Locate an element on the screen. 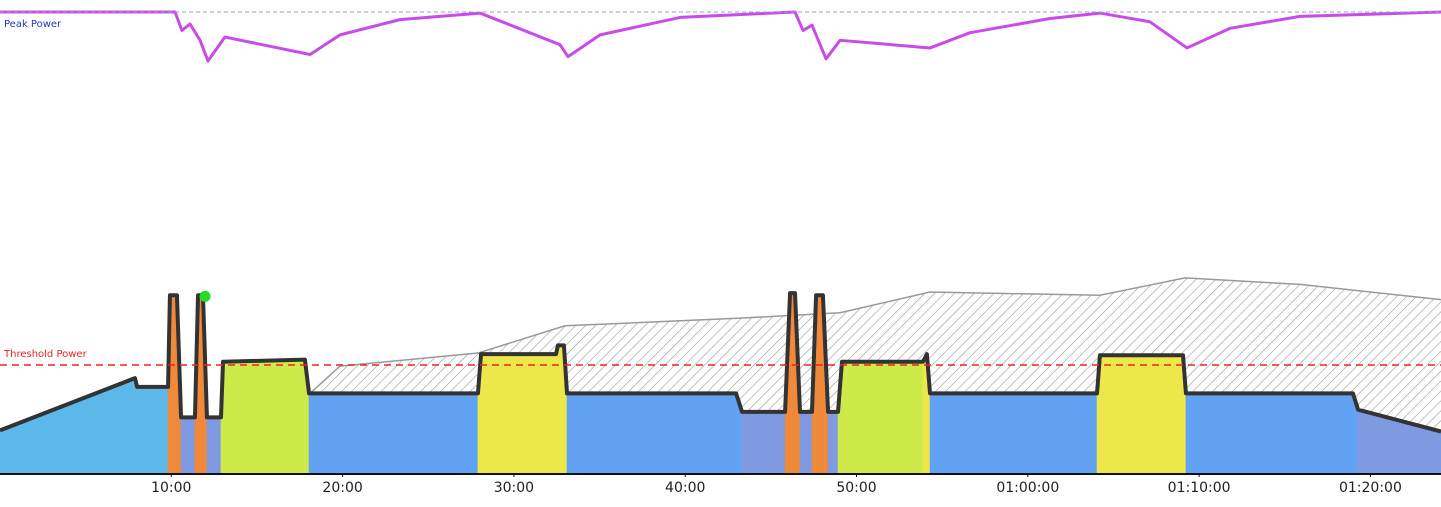 Image resolution: width=1441 pixels, height=507 pixels. x-tick-label: 10:00 is located at coordinates (171, 488).